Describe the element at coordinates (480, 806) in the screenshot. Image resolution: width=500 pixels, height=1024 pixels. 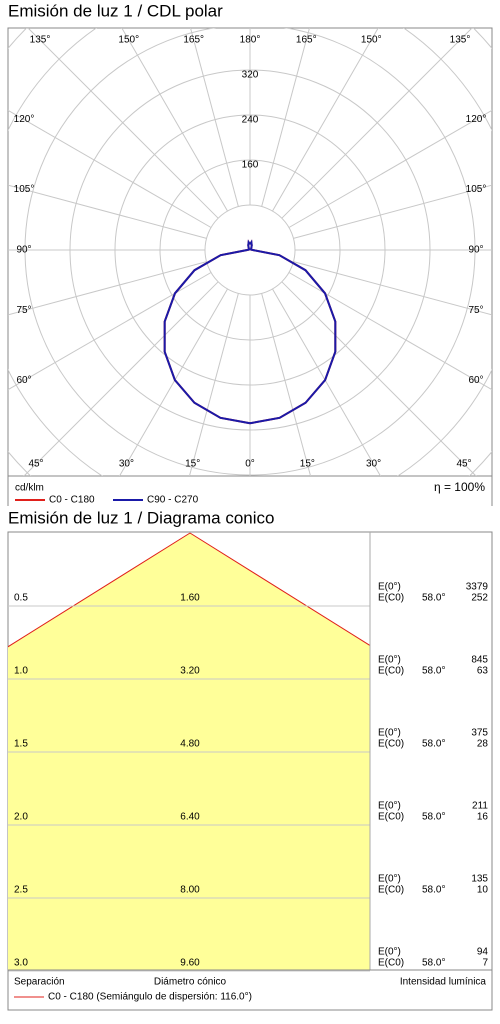
I see `e0-value: 211` at that location.